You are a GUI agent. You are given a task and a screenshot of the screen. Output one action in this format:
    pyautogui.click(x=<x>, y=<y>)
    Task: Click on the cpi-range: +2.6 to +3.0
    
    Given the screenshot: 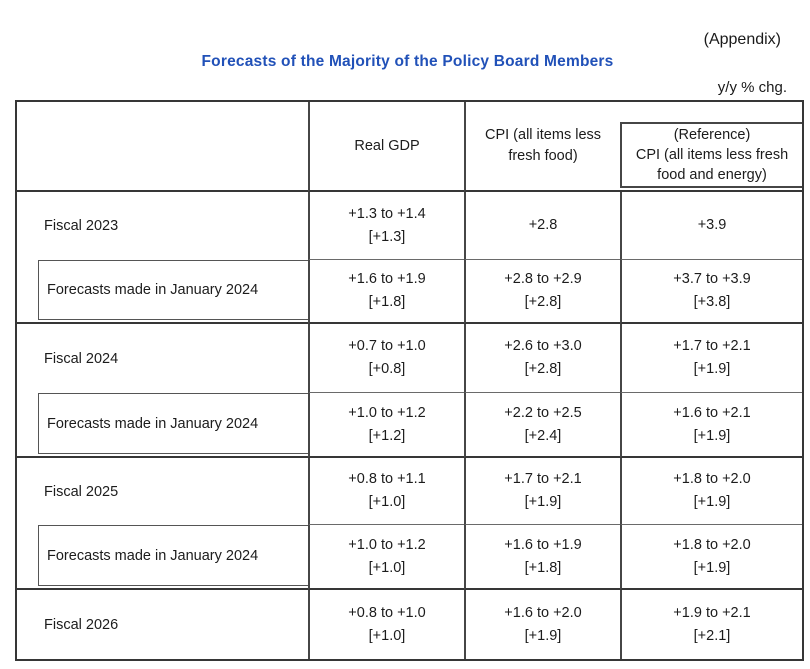 What is the action you would take?
    pyautogui.click(x=543, y=346)
    